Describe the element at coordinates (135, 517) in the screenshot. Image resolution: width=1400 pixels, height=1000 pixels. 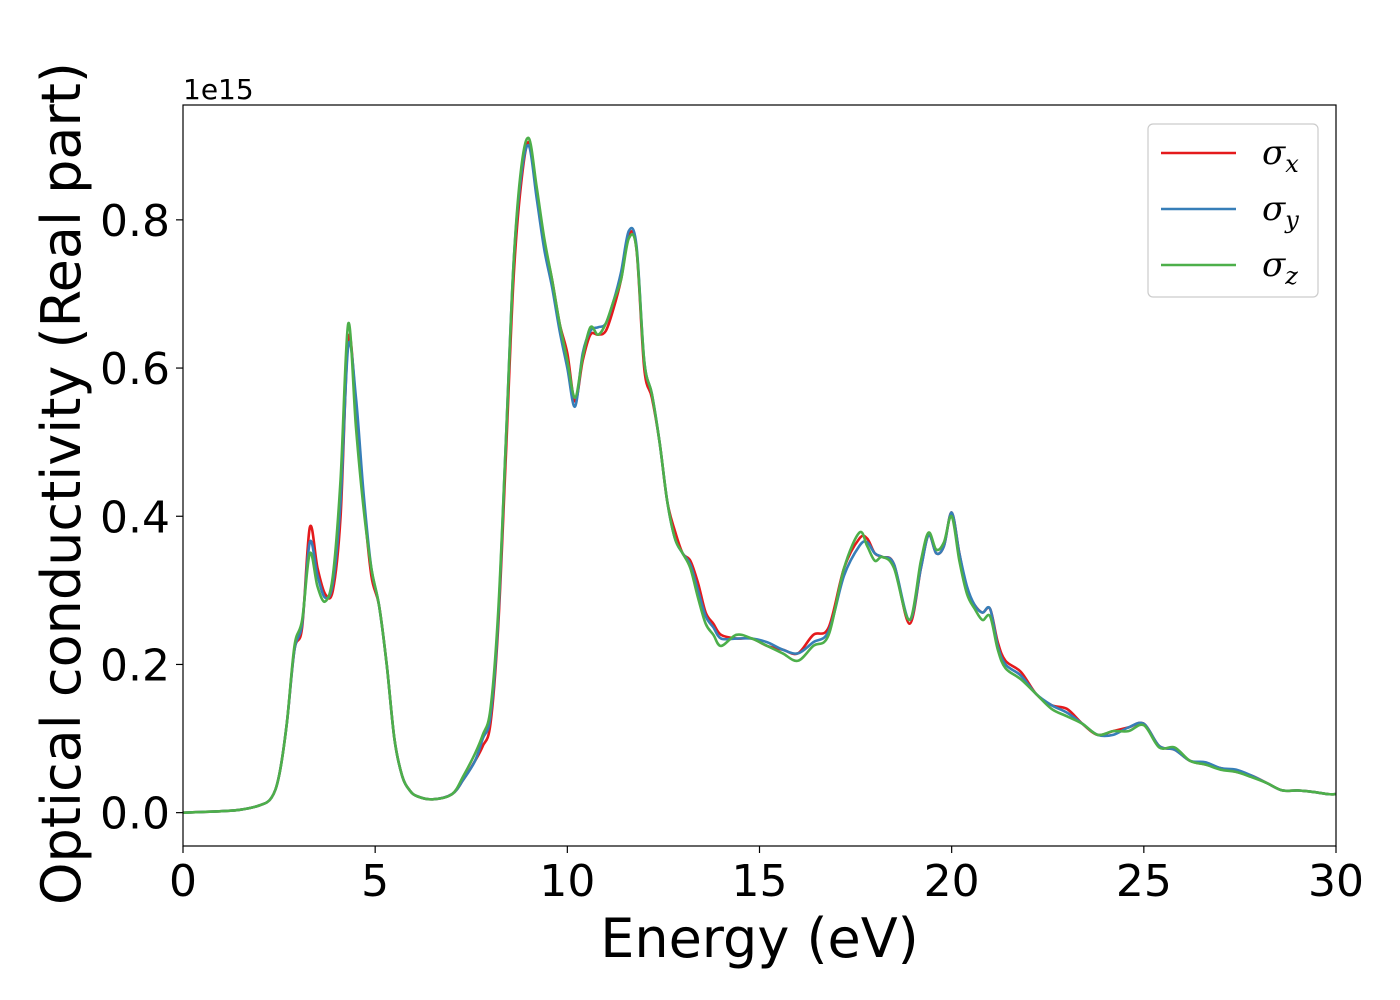
I see `y-tick-label: 0.4` at that location.